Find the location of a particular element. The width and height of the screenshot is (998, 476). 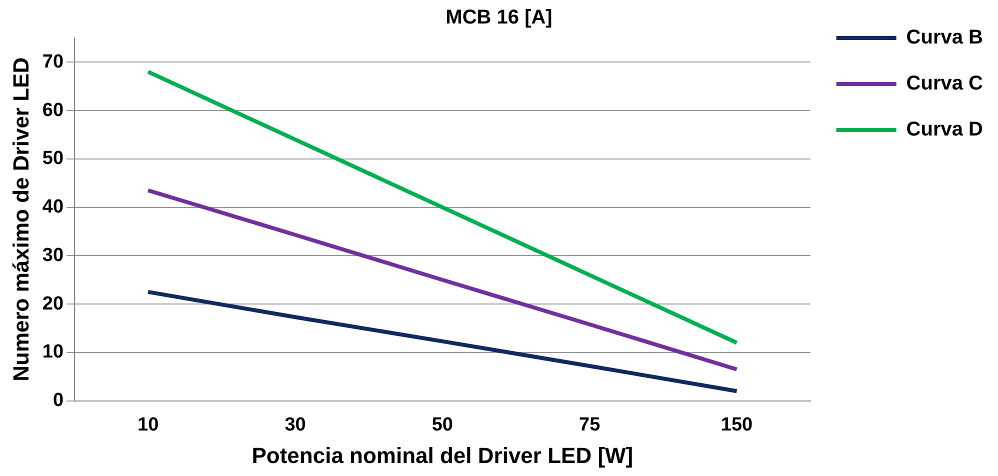

x-tick-label: 30 is located at coordinates (295, 425).